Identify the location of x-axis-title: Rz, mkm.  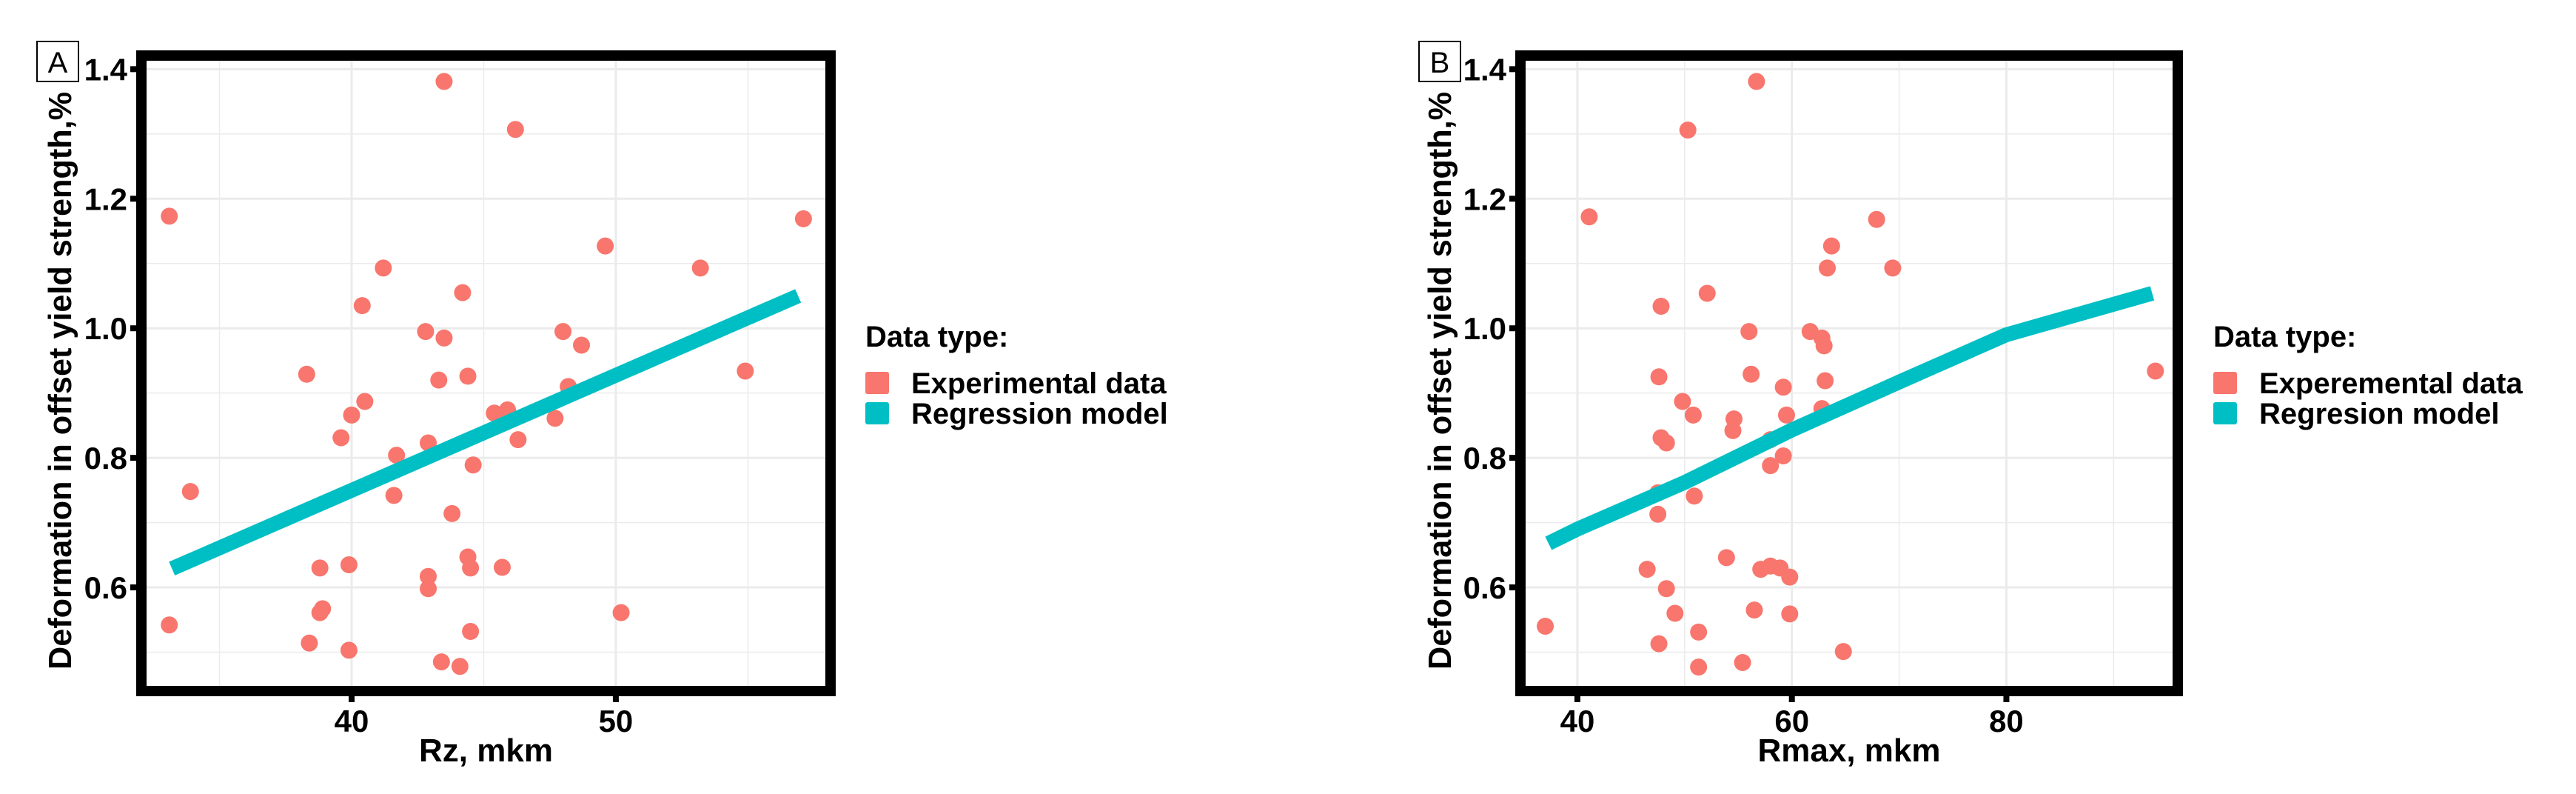
(486, 751).